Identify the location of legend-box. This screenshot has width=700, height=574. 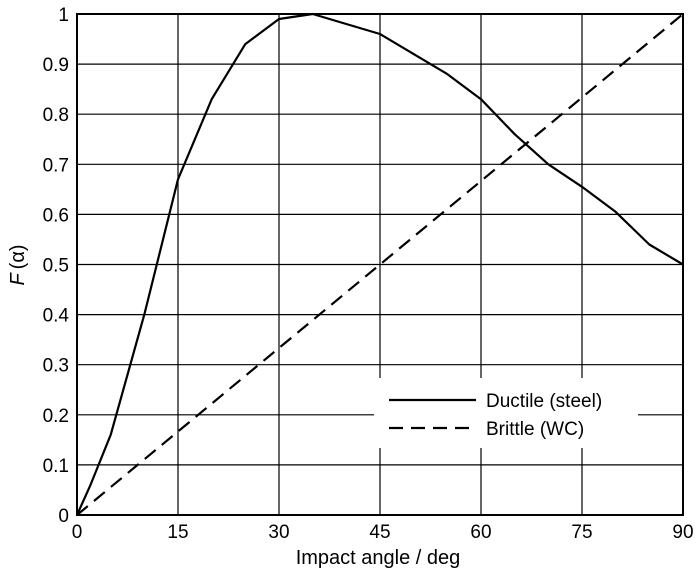
(506, 413).